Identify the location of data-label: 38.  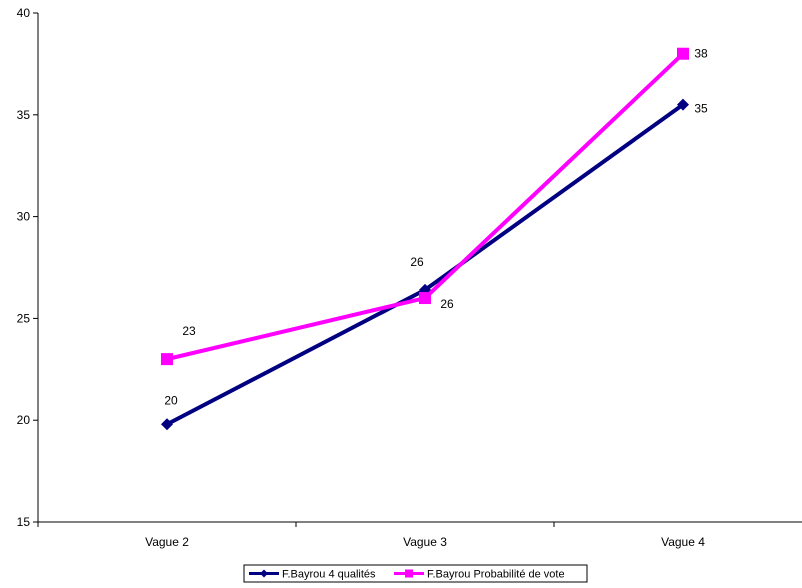
(701, 54).